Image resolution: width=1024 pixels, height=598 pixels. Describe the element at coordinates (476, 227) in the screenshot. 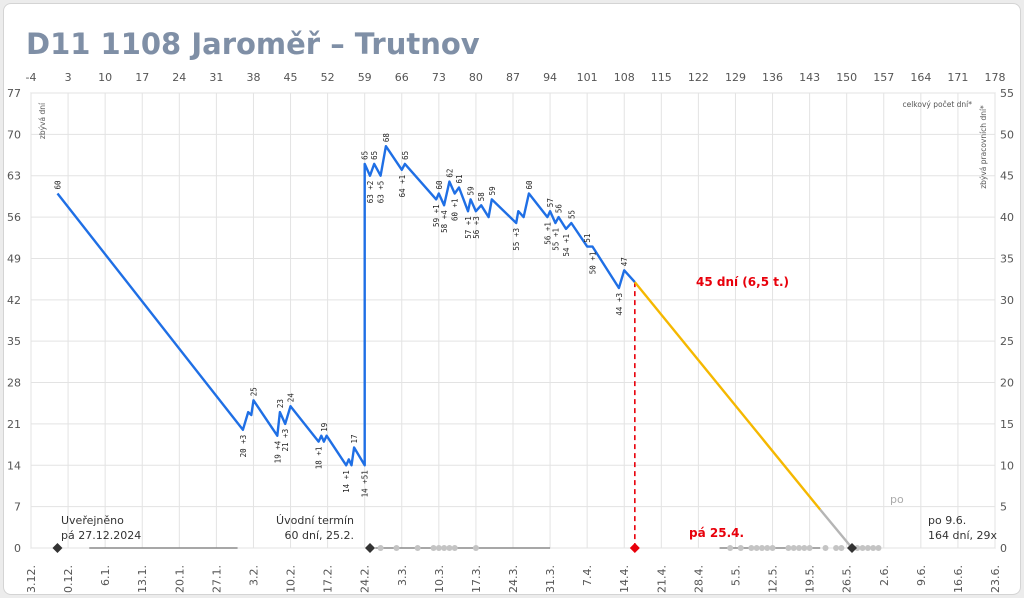

I see `point-label: 56 +3` at that location.